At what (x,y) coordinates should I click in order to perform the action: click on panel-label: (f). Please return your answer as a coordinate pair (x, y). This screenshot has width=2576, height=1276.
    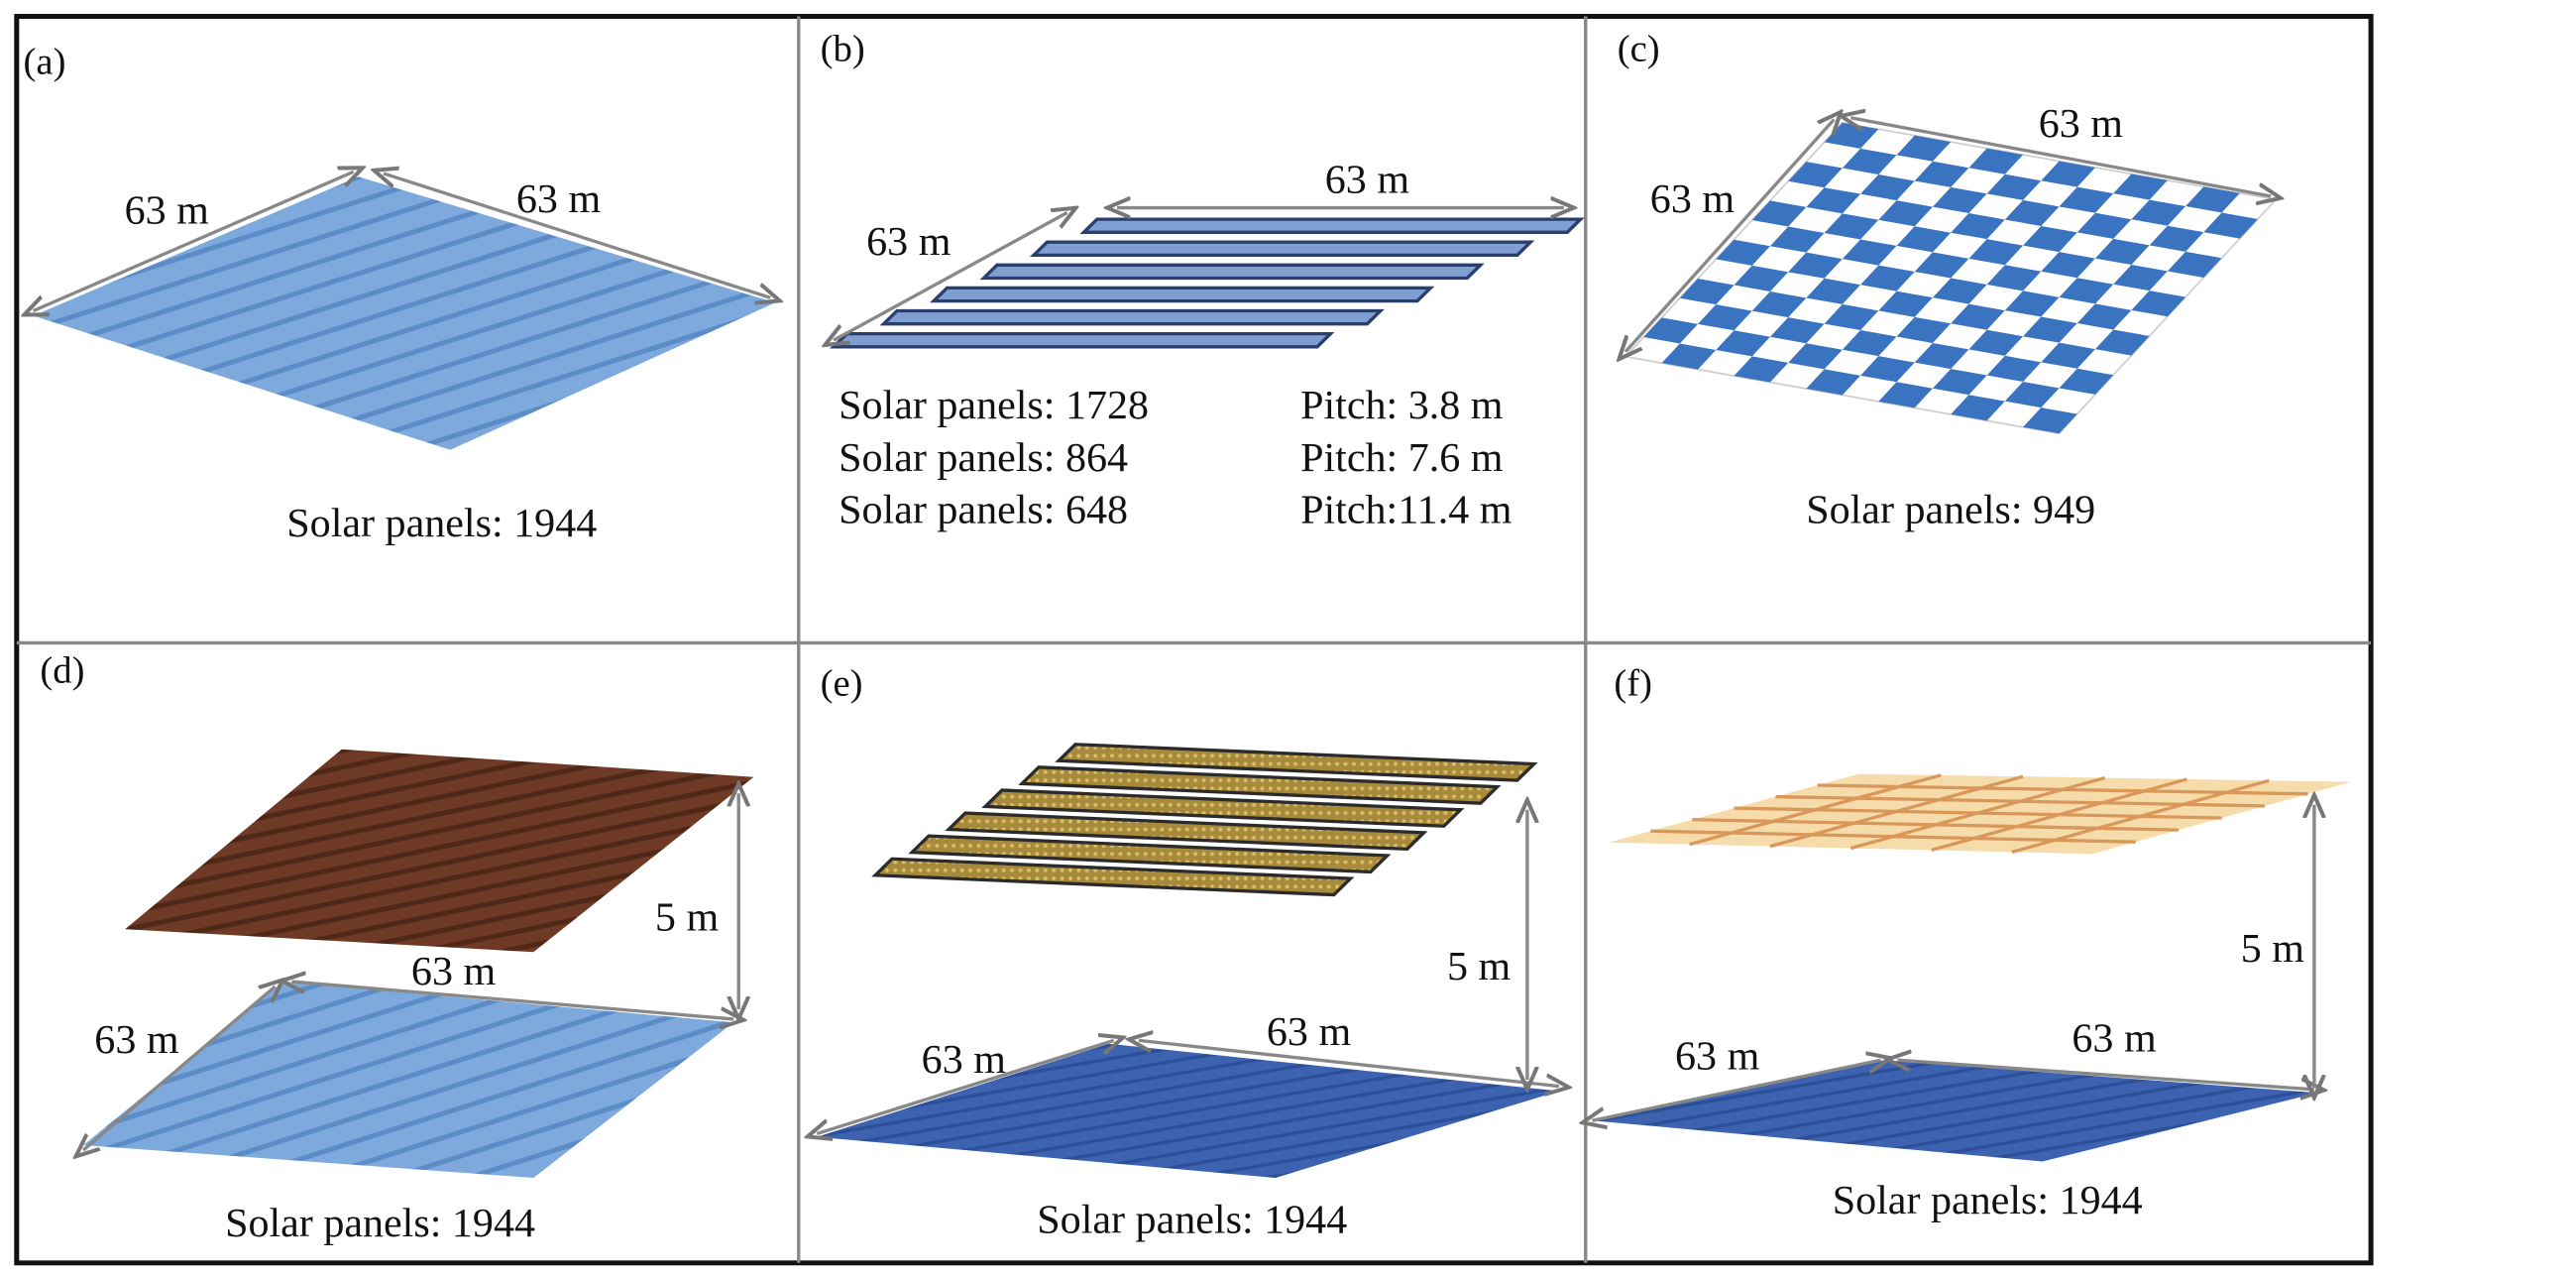
    Looking at the image, I should click on (1633, 684).